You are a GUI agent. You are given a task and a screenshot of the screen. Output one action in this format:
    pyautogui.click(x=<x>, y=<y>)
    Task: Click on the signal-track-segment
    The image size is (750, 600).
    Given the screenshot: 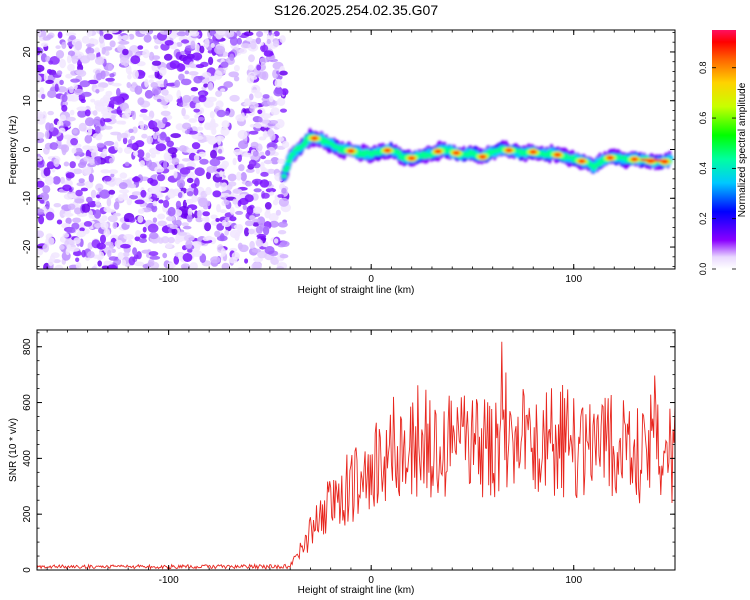 What is the action you would take?
    pyautogui.click(x=289, y=161)
    